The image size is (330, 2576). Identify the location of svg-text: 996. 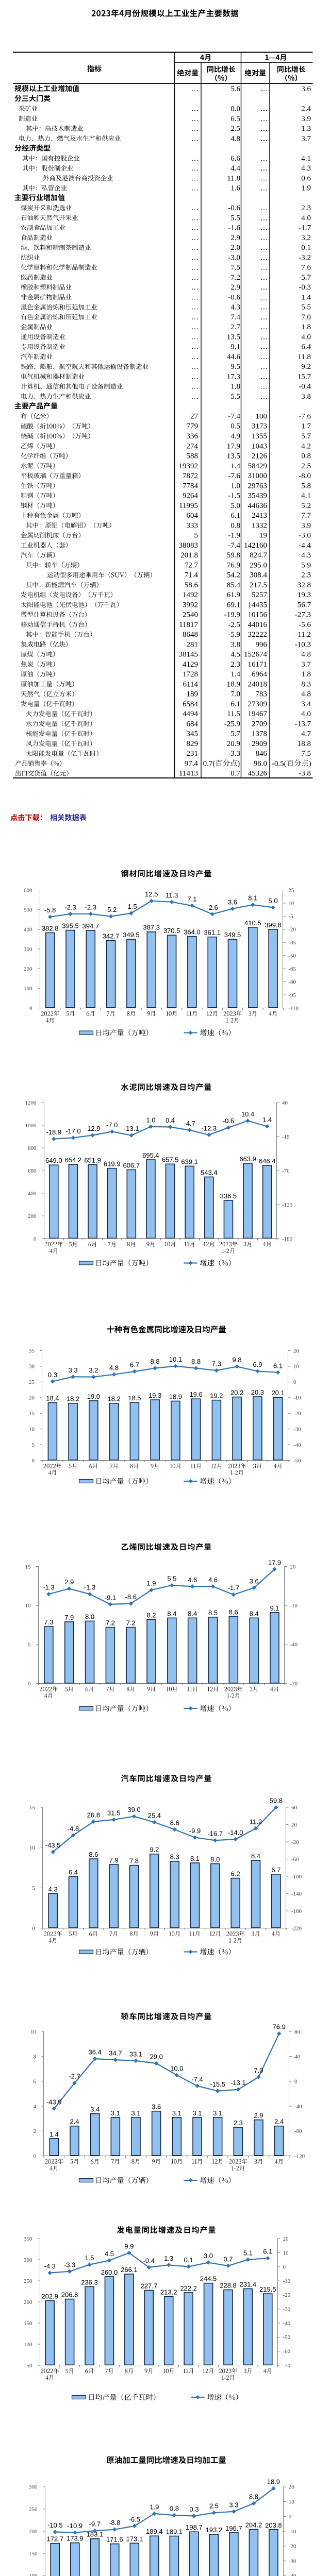
(262, 644).